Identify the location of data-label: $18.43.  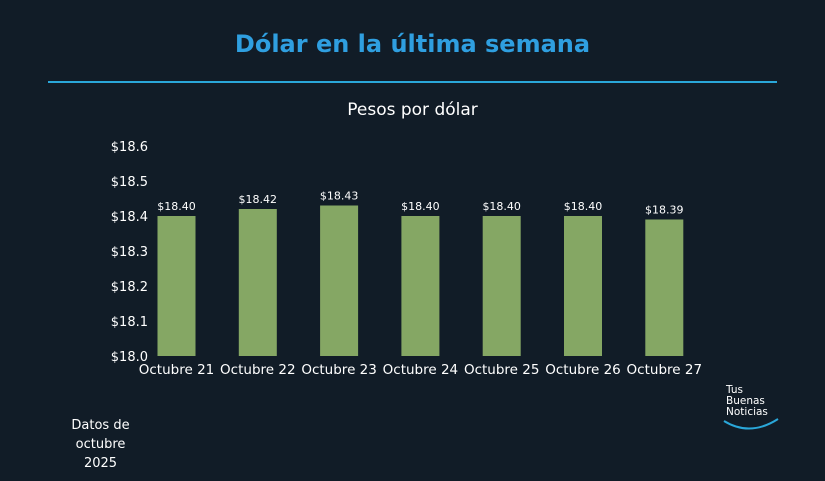
(339, 196).